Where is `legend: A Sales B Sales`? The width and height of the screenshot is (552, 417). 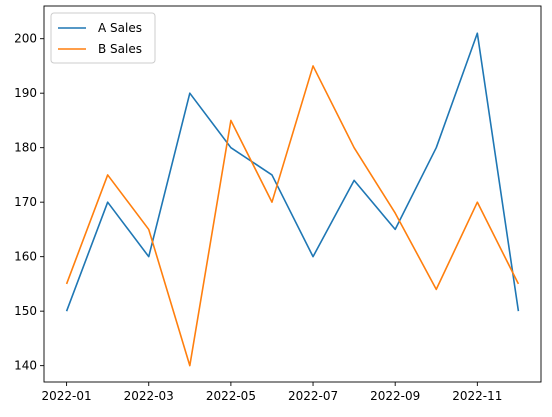 legend: A Sales B Sales is located at coordinates (103, 38).